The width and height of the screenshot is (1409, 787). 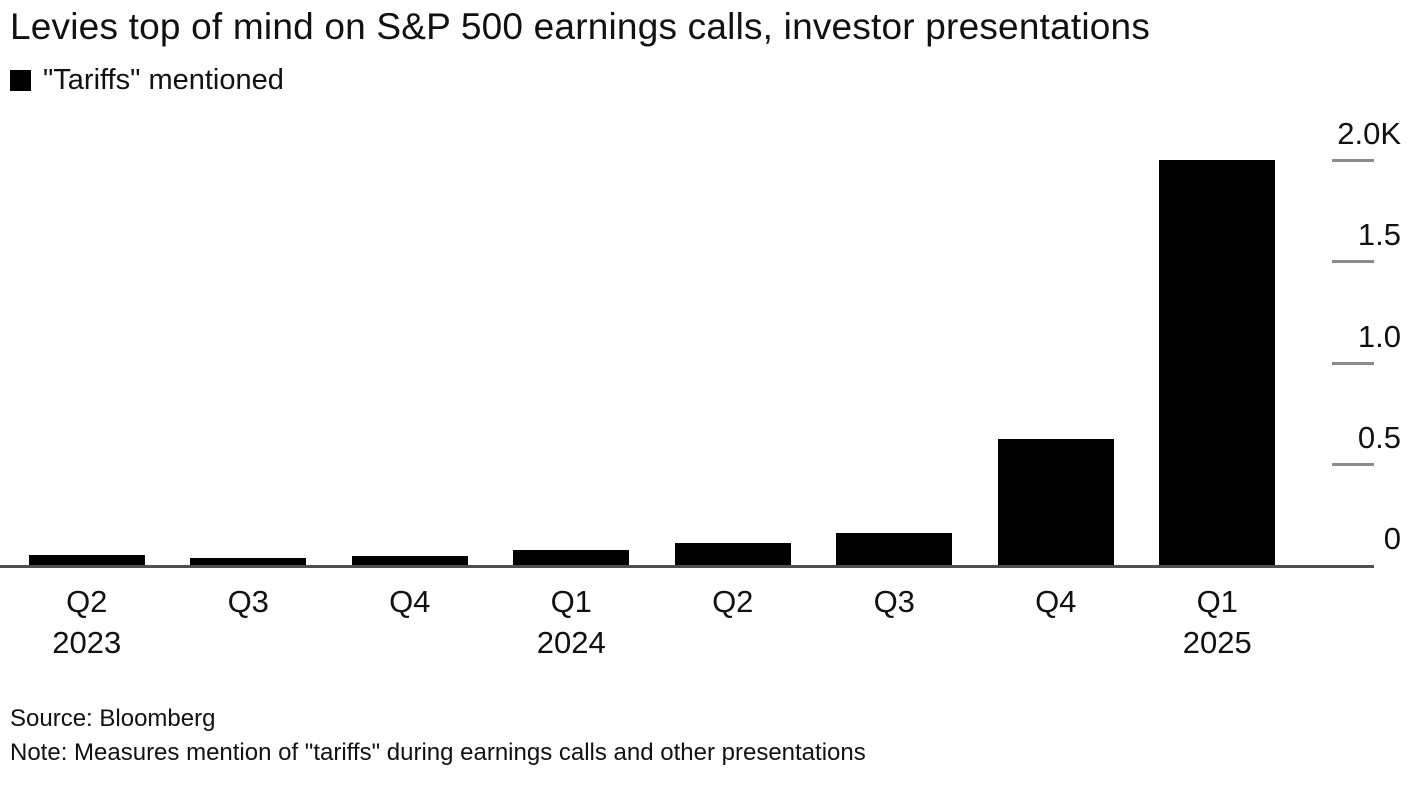 What do you see at coordinates (1392, 538) in the screenshot?
I see `y-tick-label: 0` at bounding box center [1392, 538].